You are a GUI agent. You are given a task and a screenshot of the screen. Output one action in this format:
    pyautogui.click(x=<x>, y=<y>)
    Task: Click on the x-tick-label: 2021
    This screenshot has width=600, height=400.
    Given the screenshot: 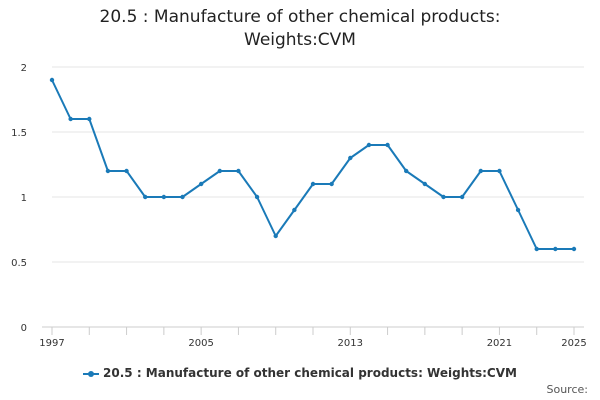 What is the action you would take?
    pyautogui.click(x=499, y=343)
    